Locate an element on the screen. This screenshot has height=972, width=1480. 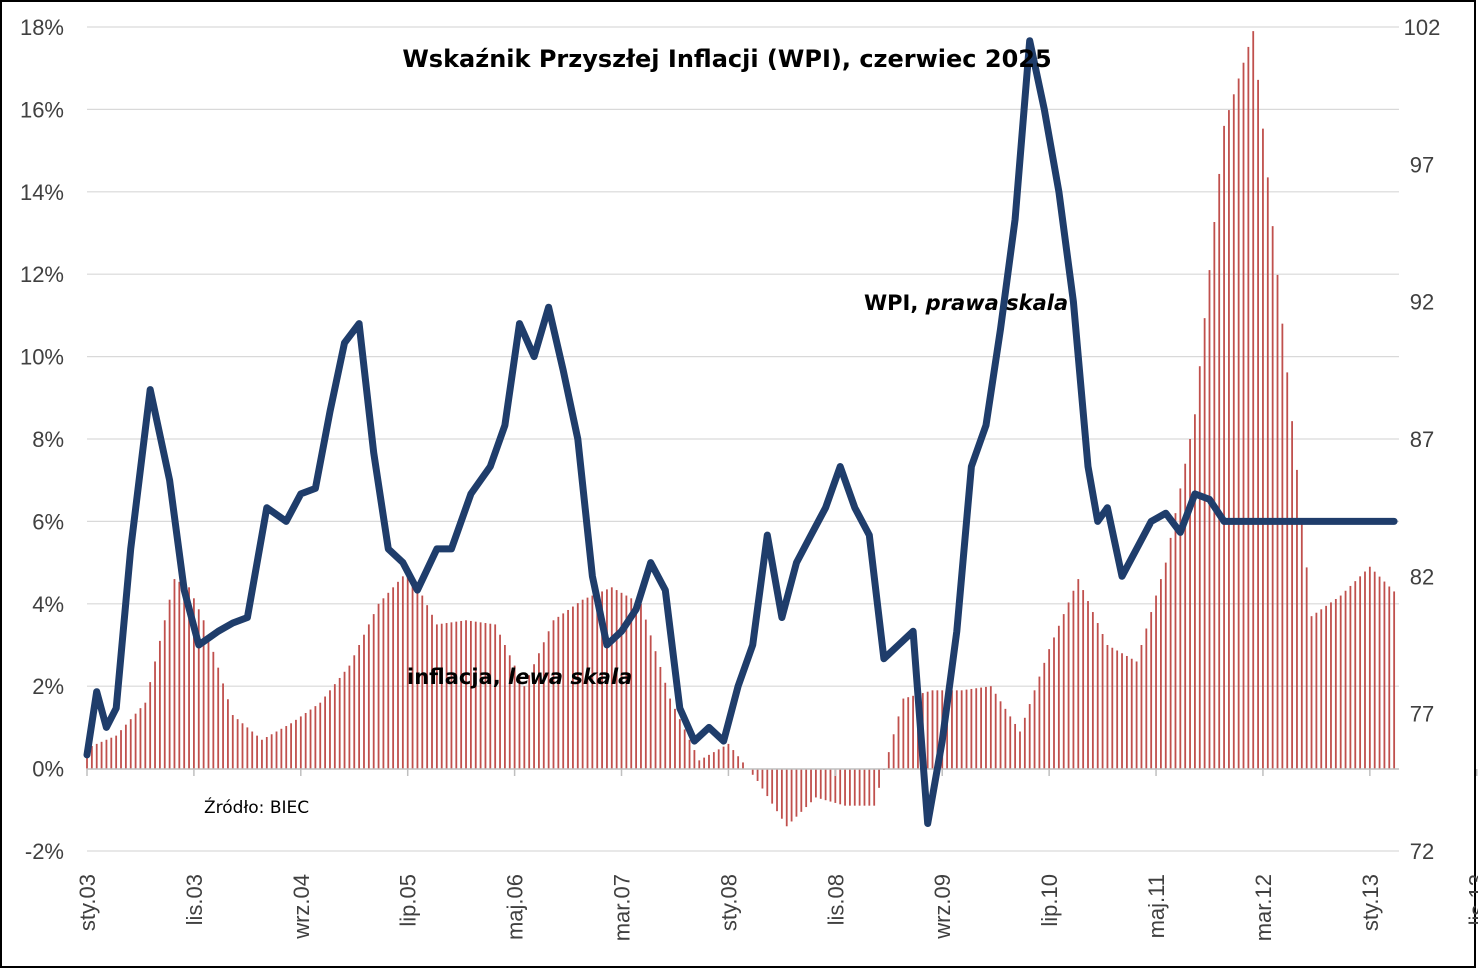
inflation-annotation-scale: lewa skala is located at coordinates (570, 677).